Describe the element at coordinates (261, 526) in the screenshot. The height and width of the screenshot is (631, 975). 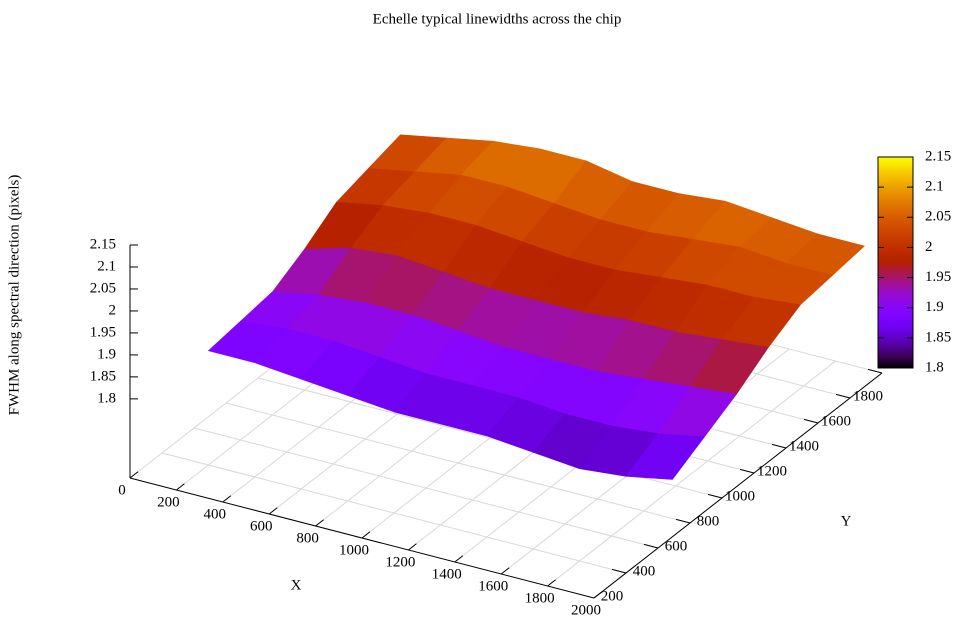
I see `x-tick-label: 600` at that location.